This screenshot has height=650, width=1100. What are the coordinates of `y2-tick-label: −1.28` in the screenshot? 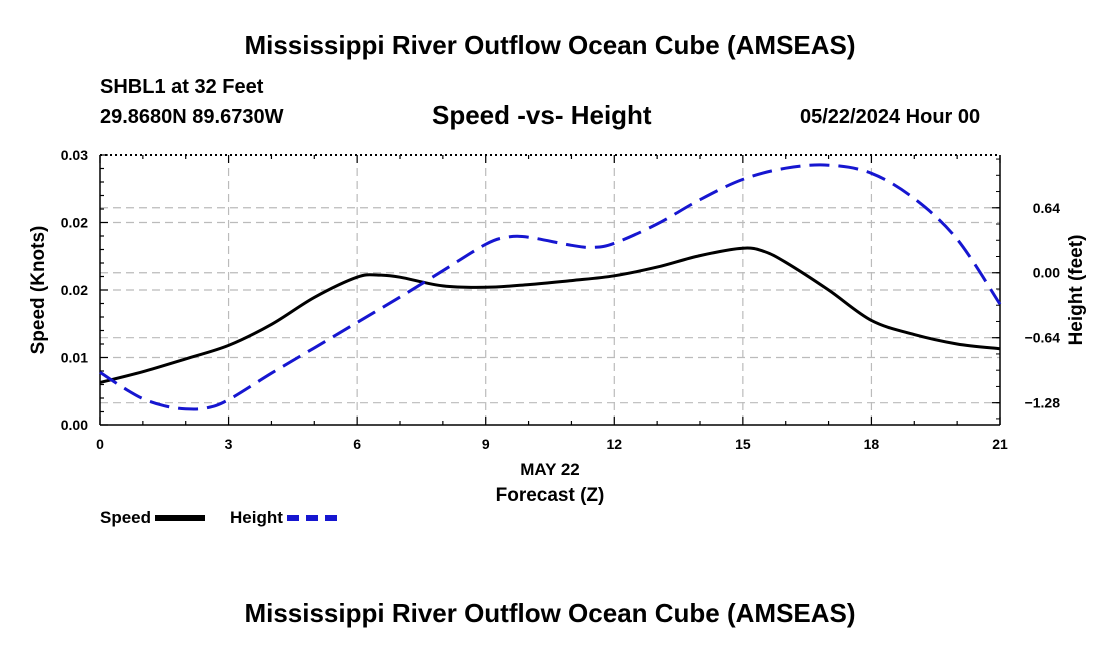 It's located at (1043, 403).